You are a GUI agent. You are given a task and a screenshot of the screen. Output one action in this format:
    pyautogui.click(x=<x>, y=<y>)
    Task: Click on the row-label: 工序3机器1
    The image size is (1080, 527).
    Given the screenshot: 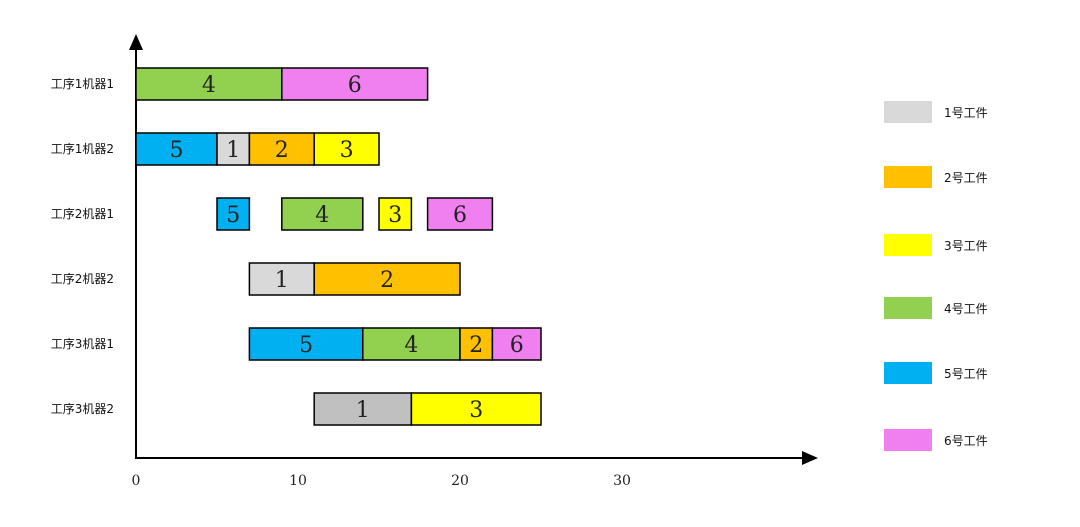 What is the action you would take?
    pyautogui.click(x=82, y=343)
    